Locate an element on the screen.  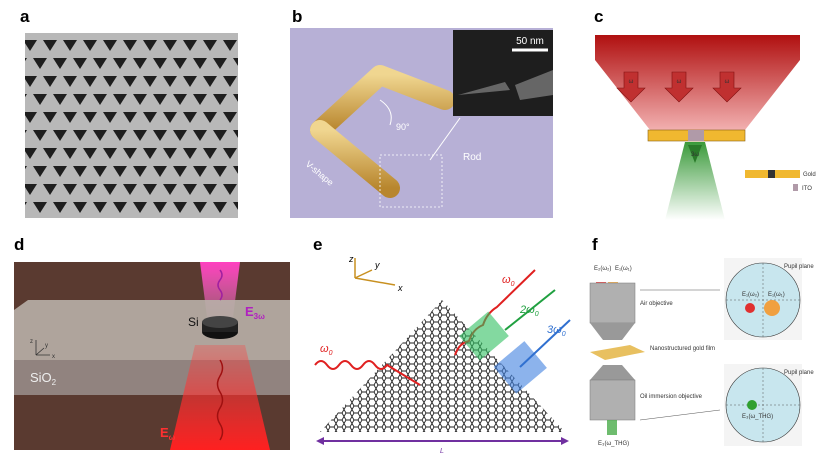
angle-label: 90° is located at coordinates (403, 127).